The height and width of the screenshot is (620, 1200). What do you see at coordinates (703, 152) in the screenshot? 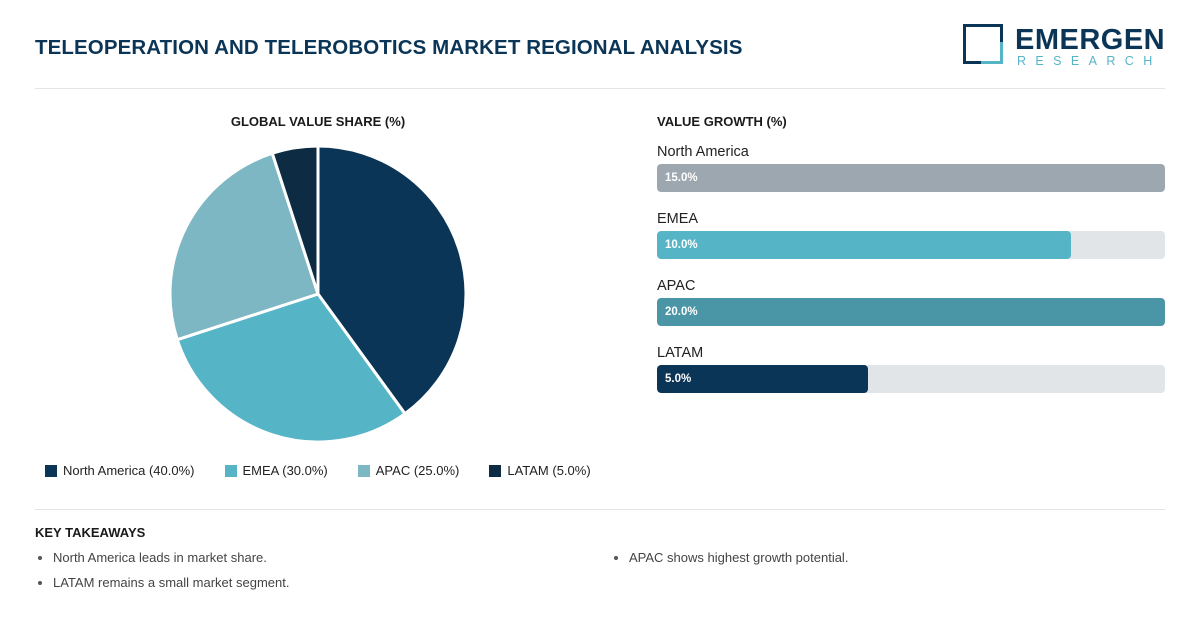
I see `bar-category-label: North America` at bounding box center [703, 152].